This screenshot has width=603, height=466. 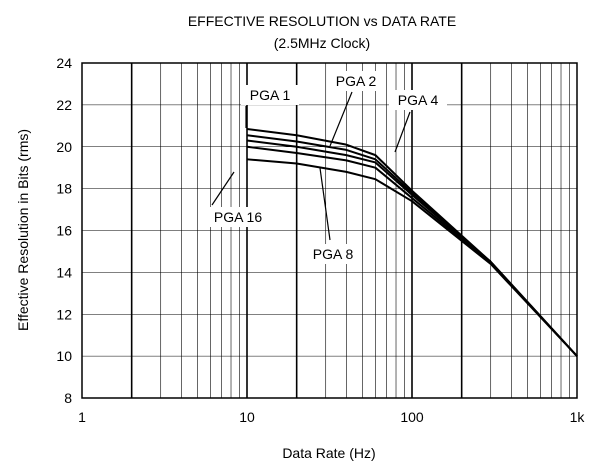 What do you see at coordinates (412, 417) in the screenshot?
I see `x-tick-label: 100` at bounding box center [412, 417].